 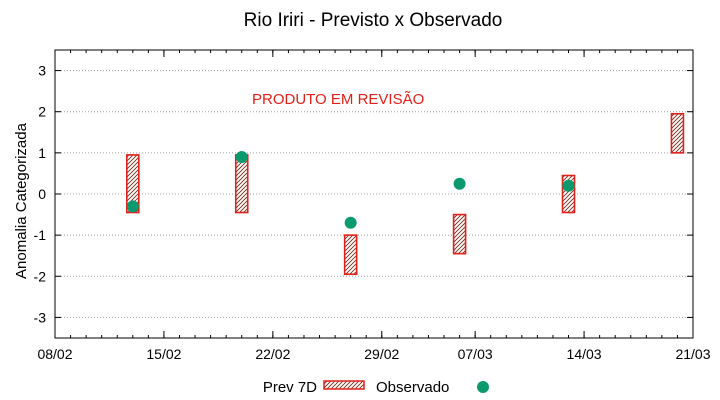 I want to click on legend-label-observado: Observado, so click(x=412, y=387).